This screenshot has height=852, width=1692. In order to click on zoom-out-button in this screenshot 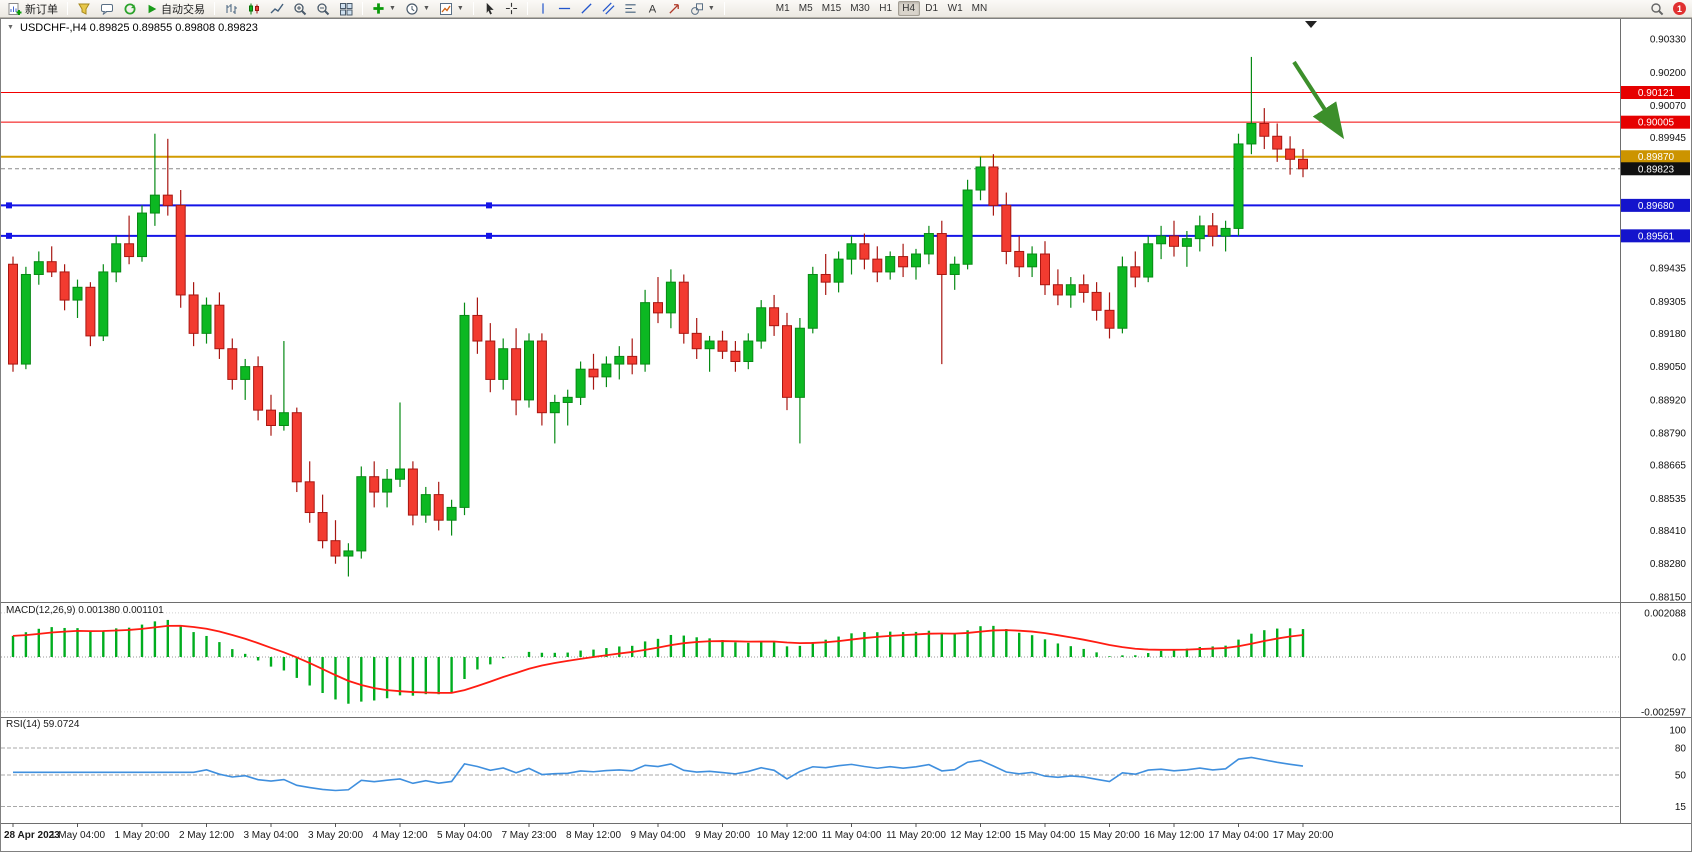, I will do `click(323, 9)`.